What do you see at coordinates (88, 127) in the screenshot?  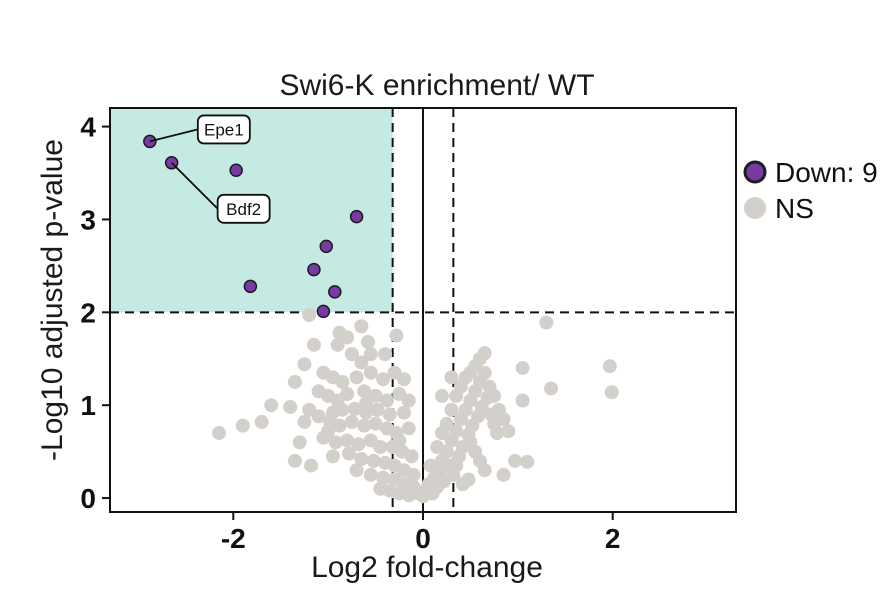 I see `y-tick-label: 4` at bounding box center [88, 127].